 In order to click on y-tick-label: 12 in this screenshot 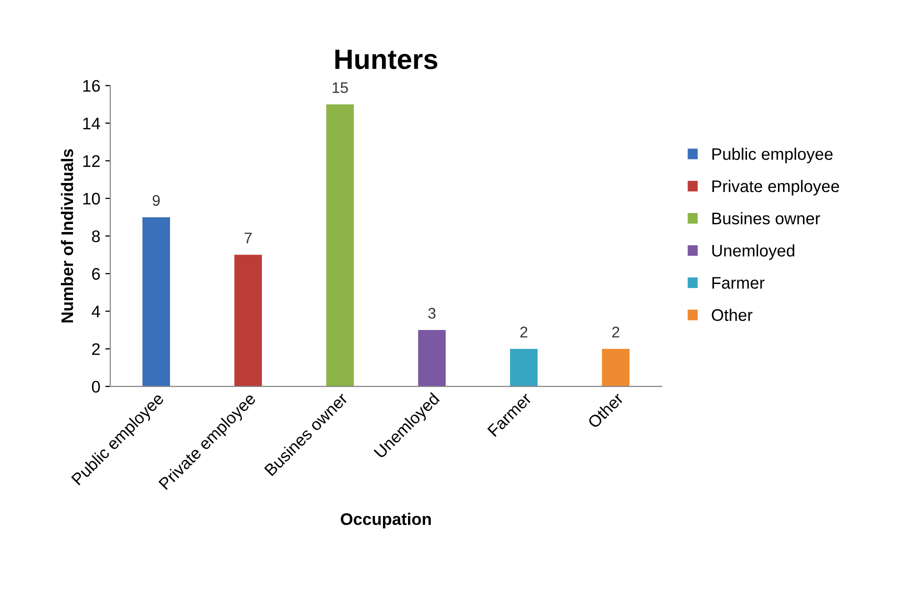, I will do `click(91, 161)`.